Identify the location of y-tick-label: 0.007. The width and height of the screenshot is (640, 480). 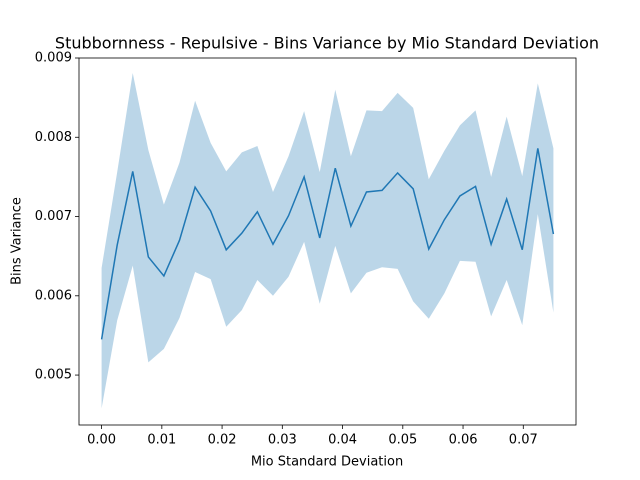
(53, 216).